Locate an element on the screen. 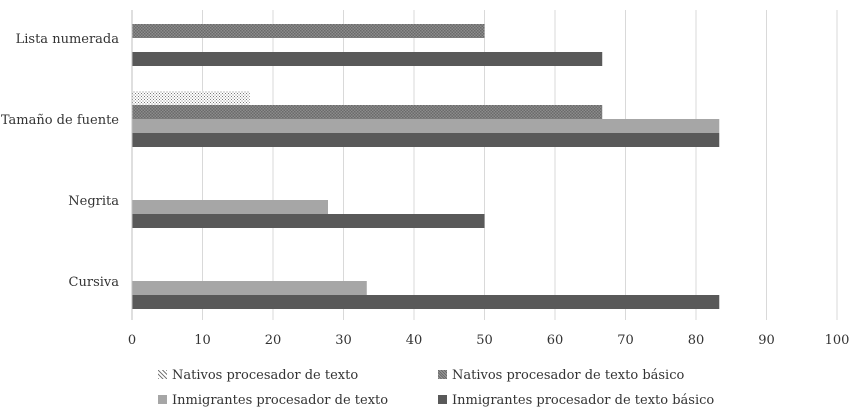 The image size is (854, 414). x-tick-label: 60 is located at coordinates (555, 340).